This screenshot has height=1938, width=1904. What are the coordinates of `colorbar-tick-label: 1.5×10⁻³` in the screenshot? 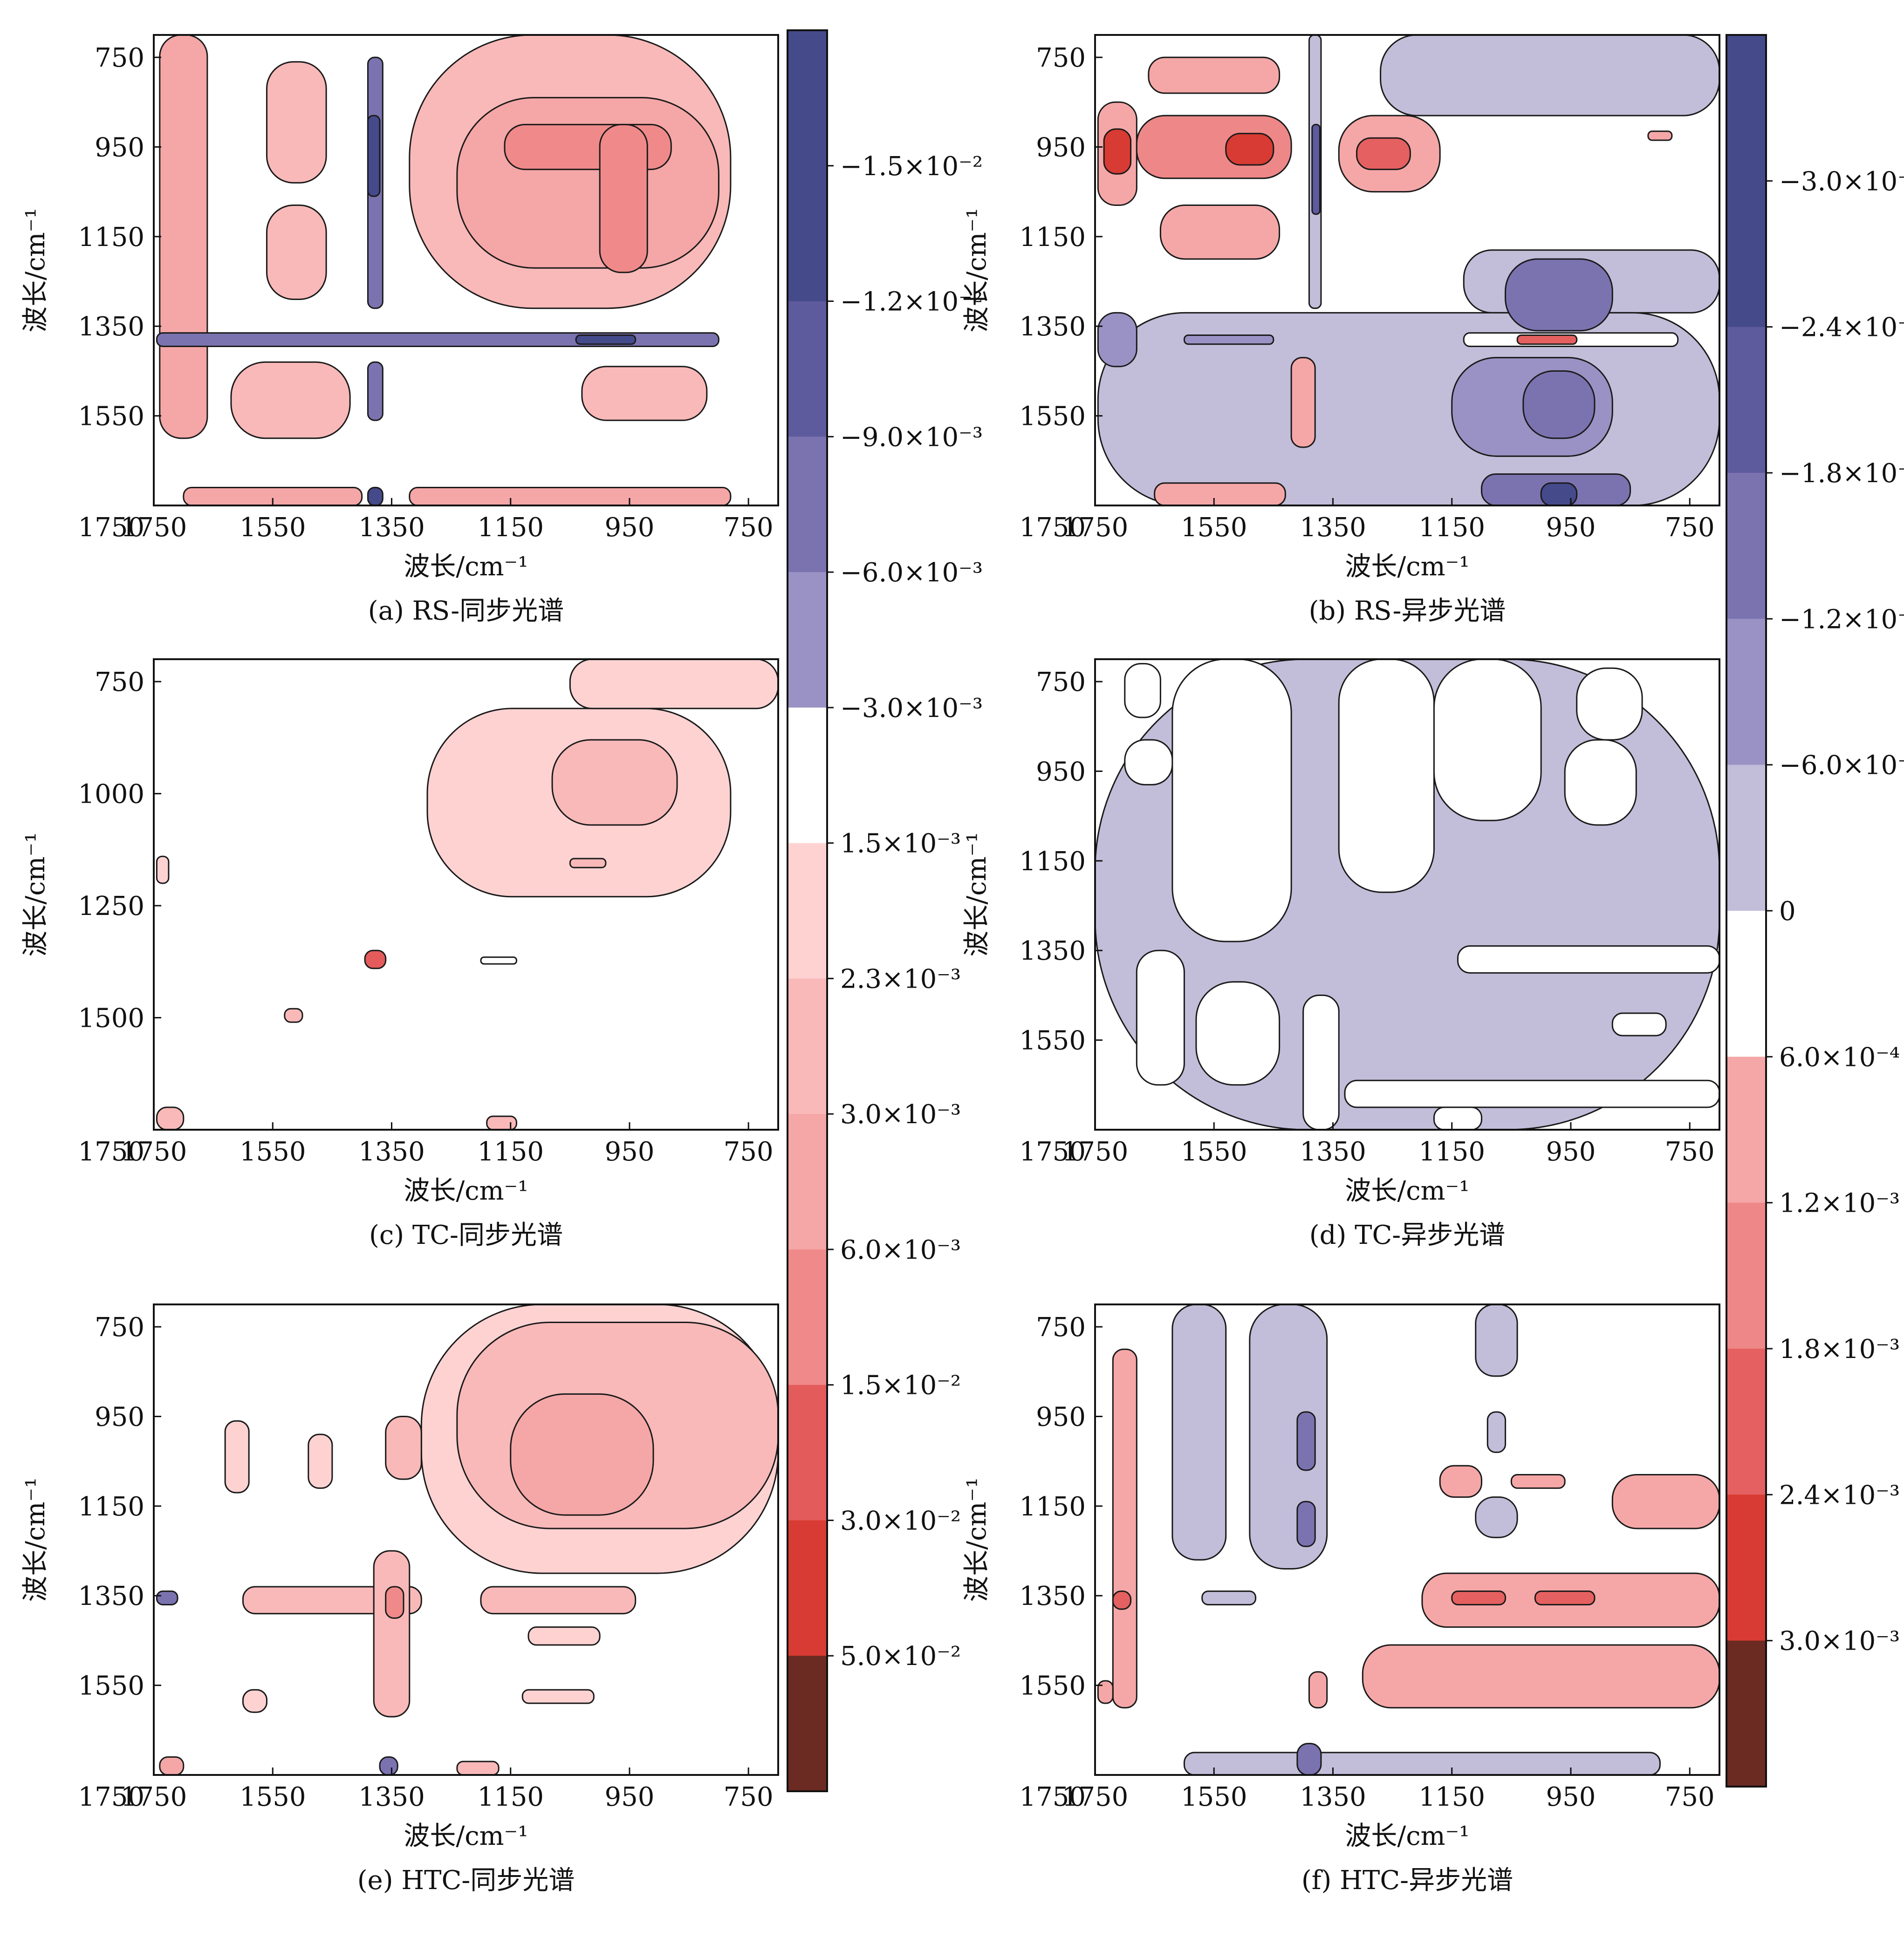 It's located at (900, 844).